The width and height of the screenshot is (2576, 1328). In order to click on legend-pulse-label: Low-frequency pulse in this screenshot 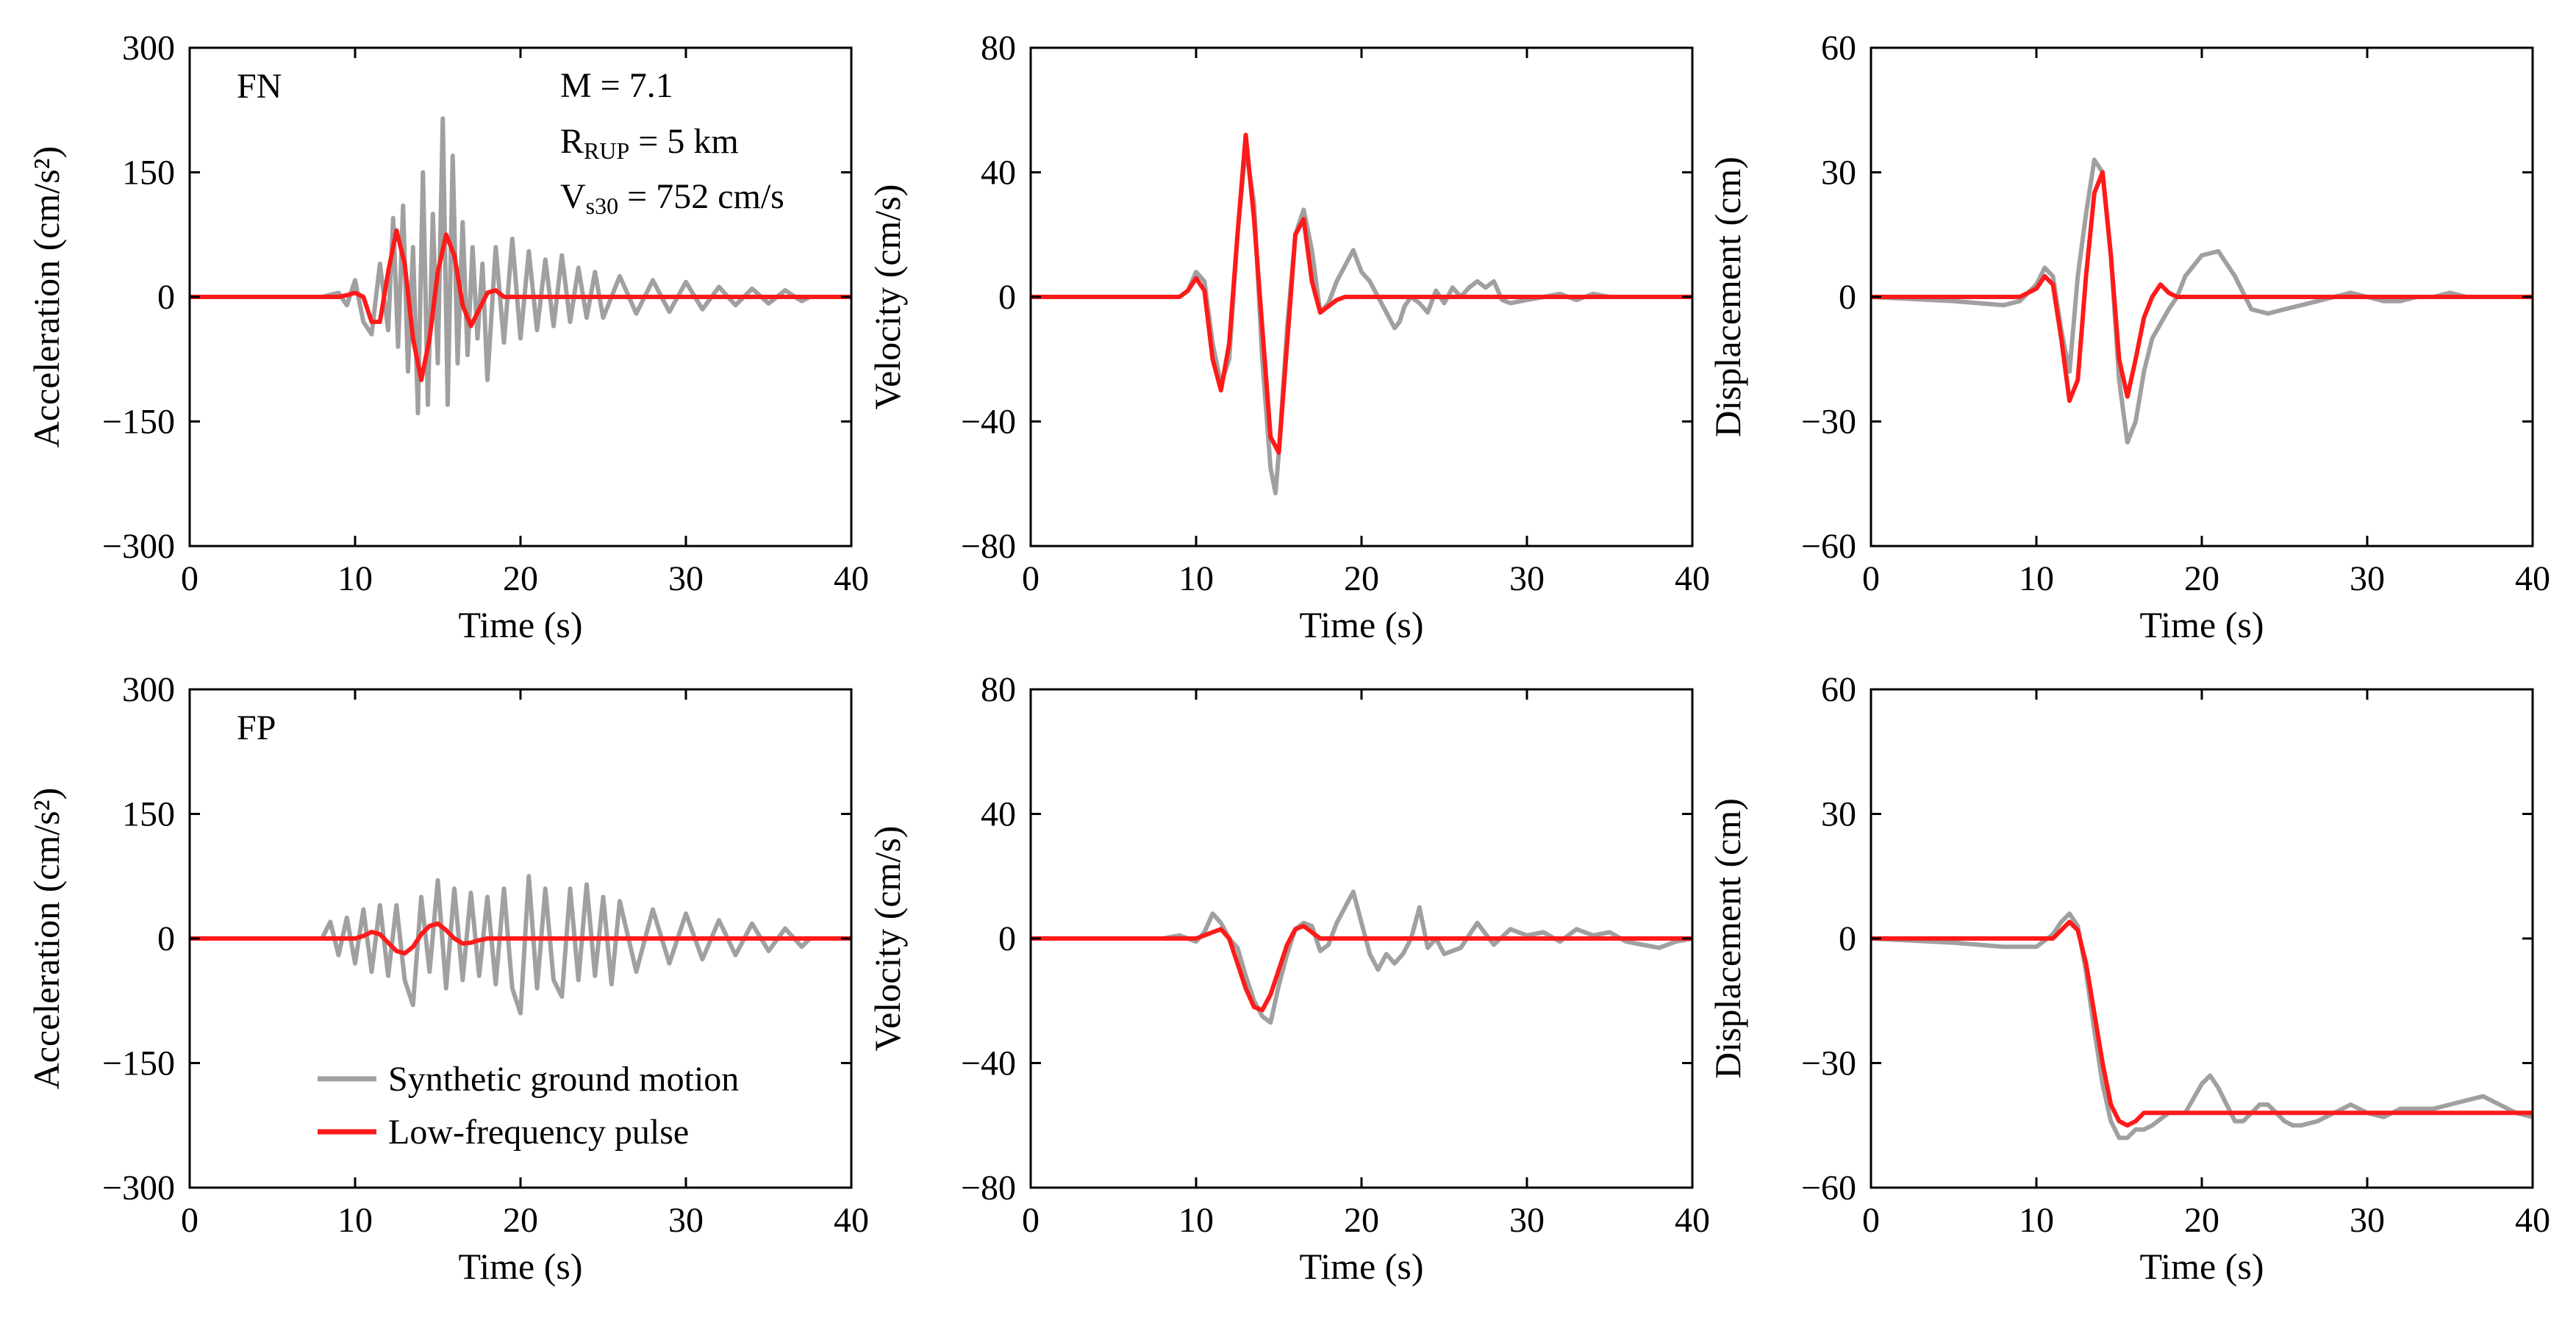, I will do `click(538, 1132)`.